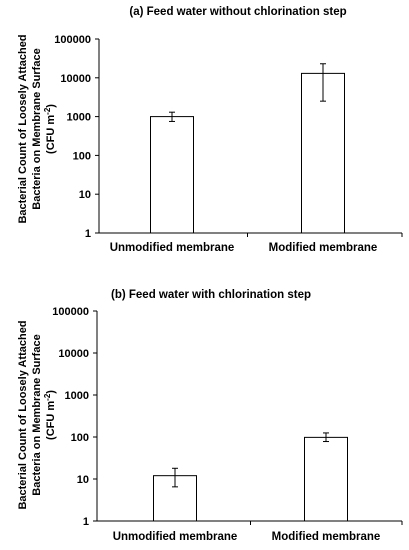 Image resolution: width=409 pixels, height=550 pixels. Describe the element at coordinates (88, 234) in the screenshot. I see `y-tick-label-a: 1` at that location.